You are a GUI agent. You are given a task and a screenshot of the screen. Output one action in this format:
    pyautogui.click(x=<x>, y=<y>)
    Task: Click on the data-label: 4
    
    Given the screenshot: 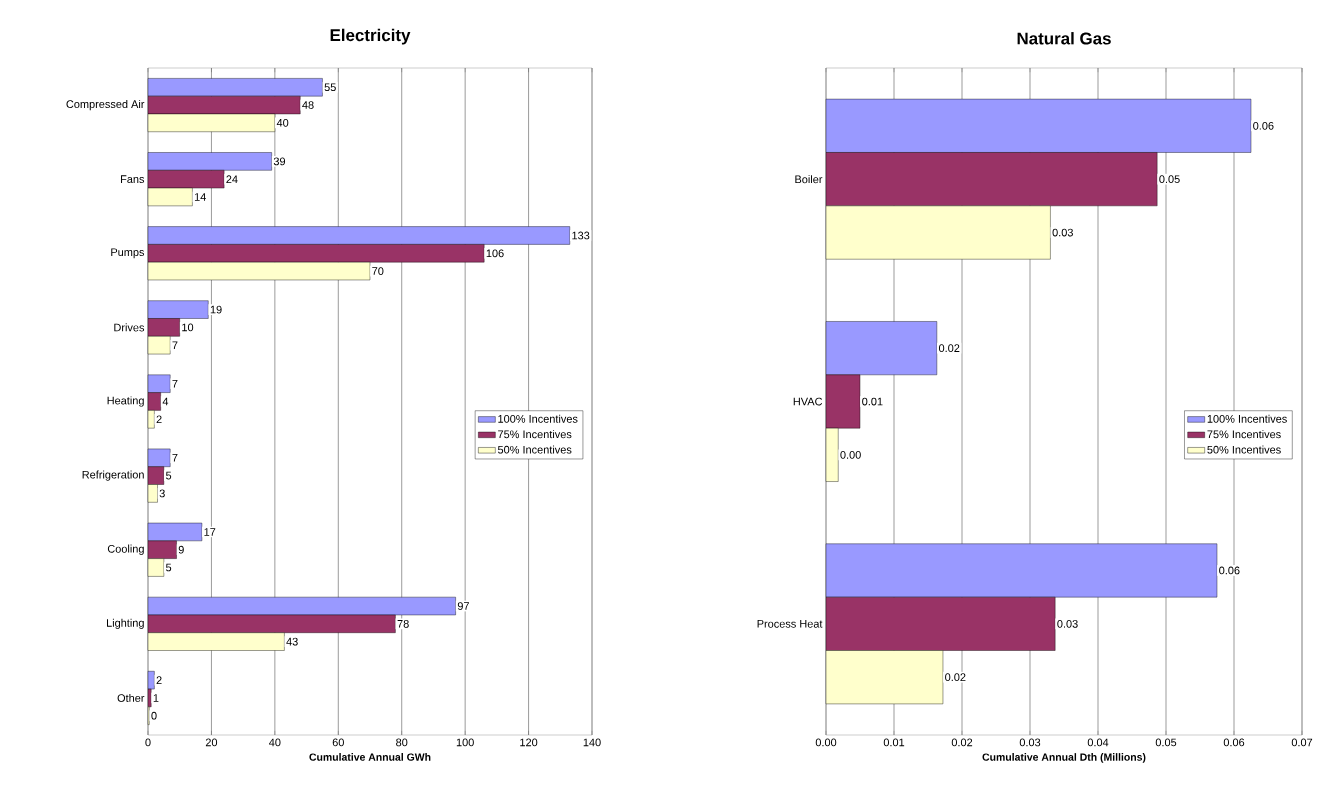 What is the action you would take?
    pyautogui.click(x=165, y=401)
    